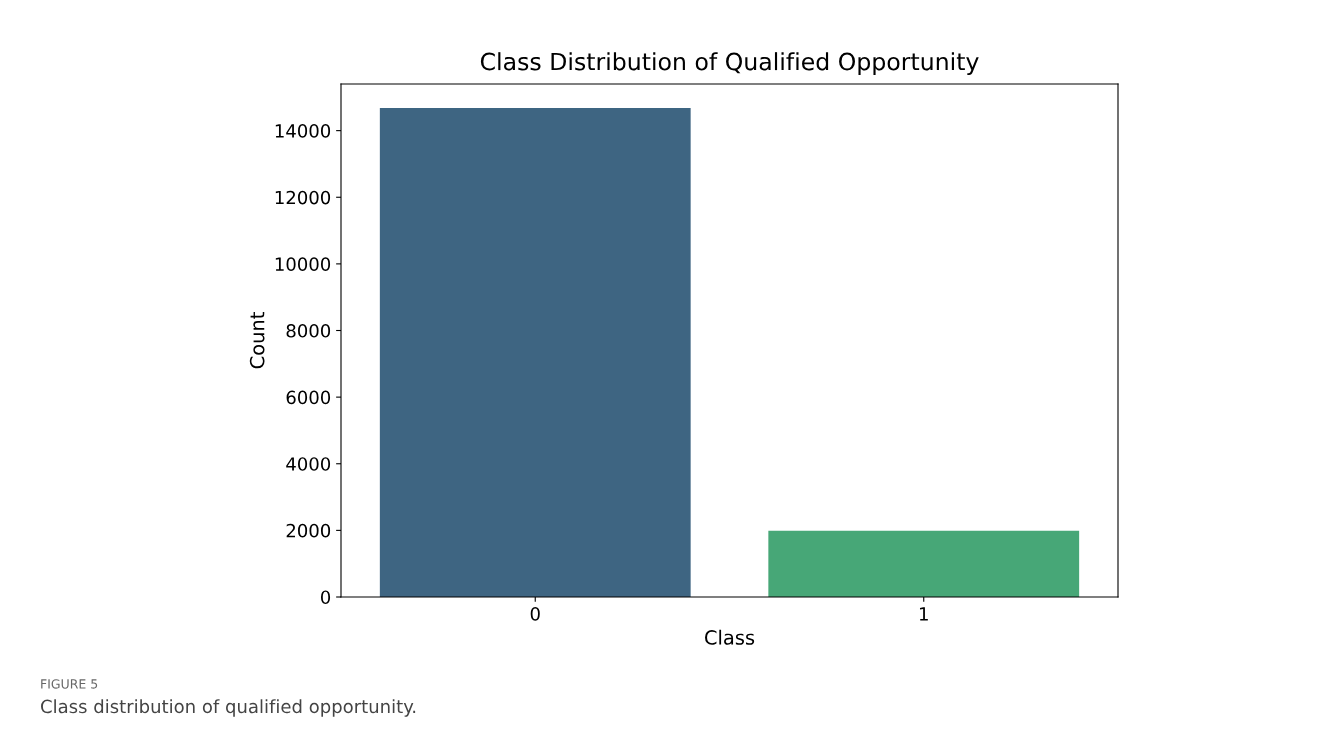 This screenshot has width=1322, height=753. Describe the element at coordinates (303, 264) in the screenshot. I see `y-tick-label: 10000` at that location.